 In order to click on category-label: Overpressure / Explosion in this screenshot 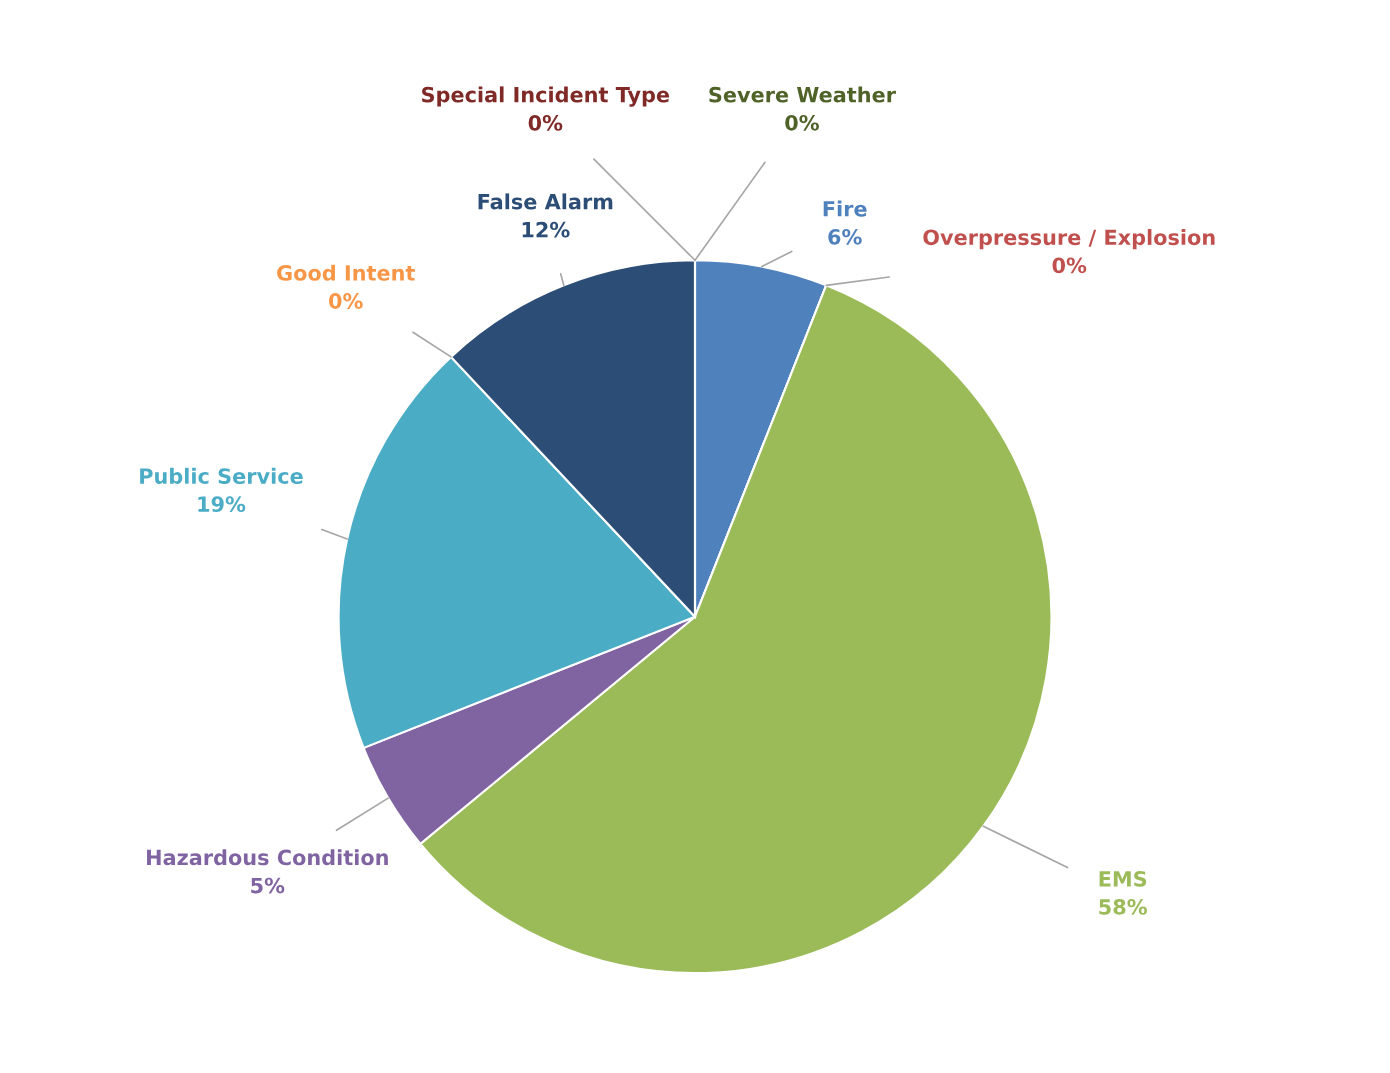, I will do `click(1069, 239)`.